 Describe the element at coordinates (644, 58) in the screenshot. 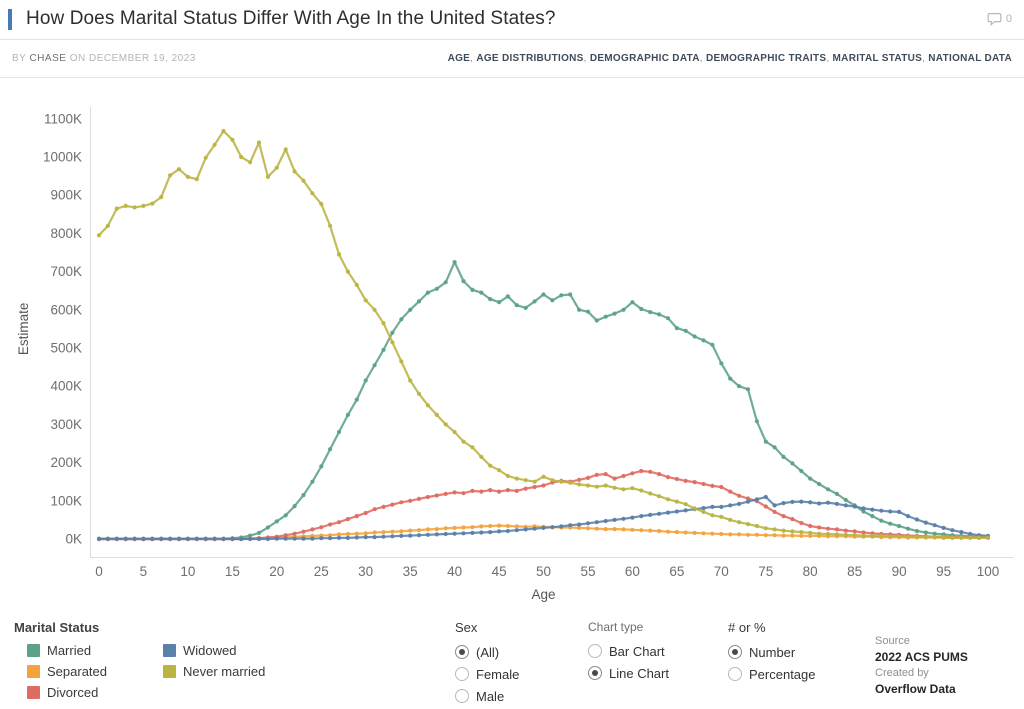

I see `tag-link: DEMOGRAPHIC DATA` at that location.